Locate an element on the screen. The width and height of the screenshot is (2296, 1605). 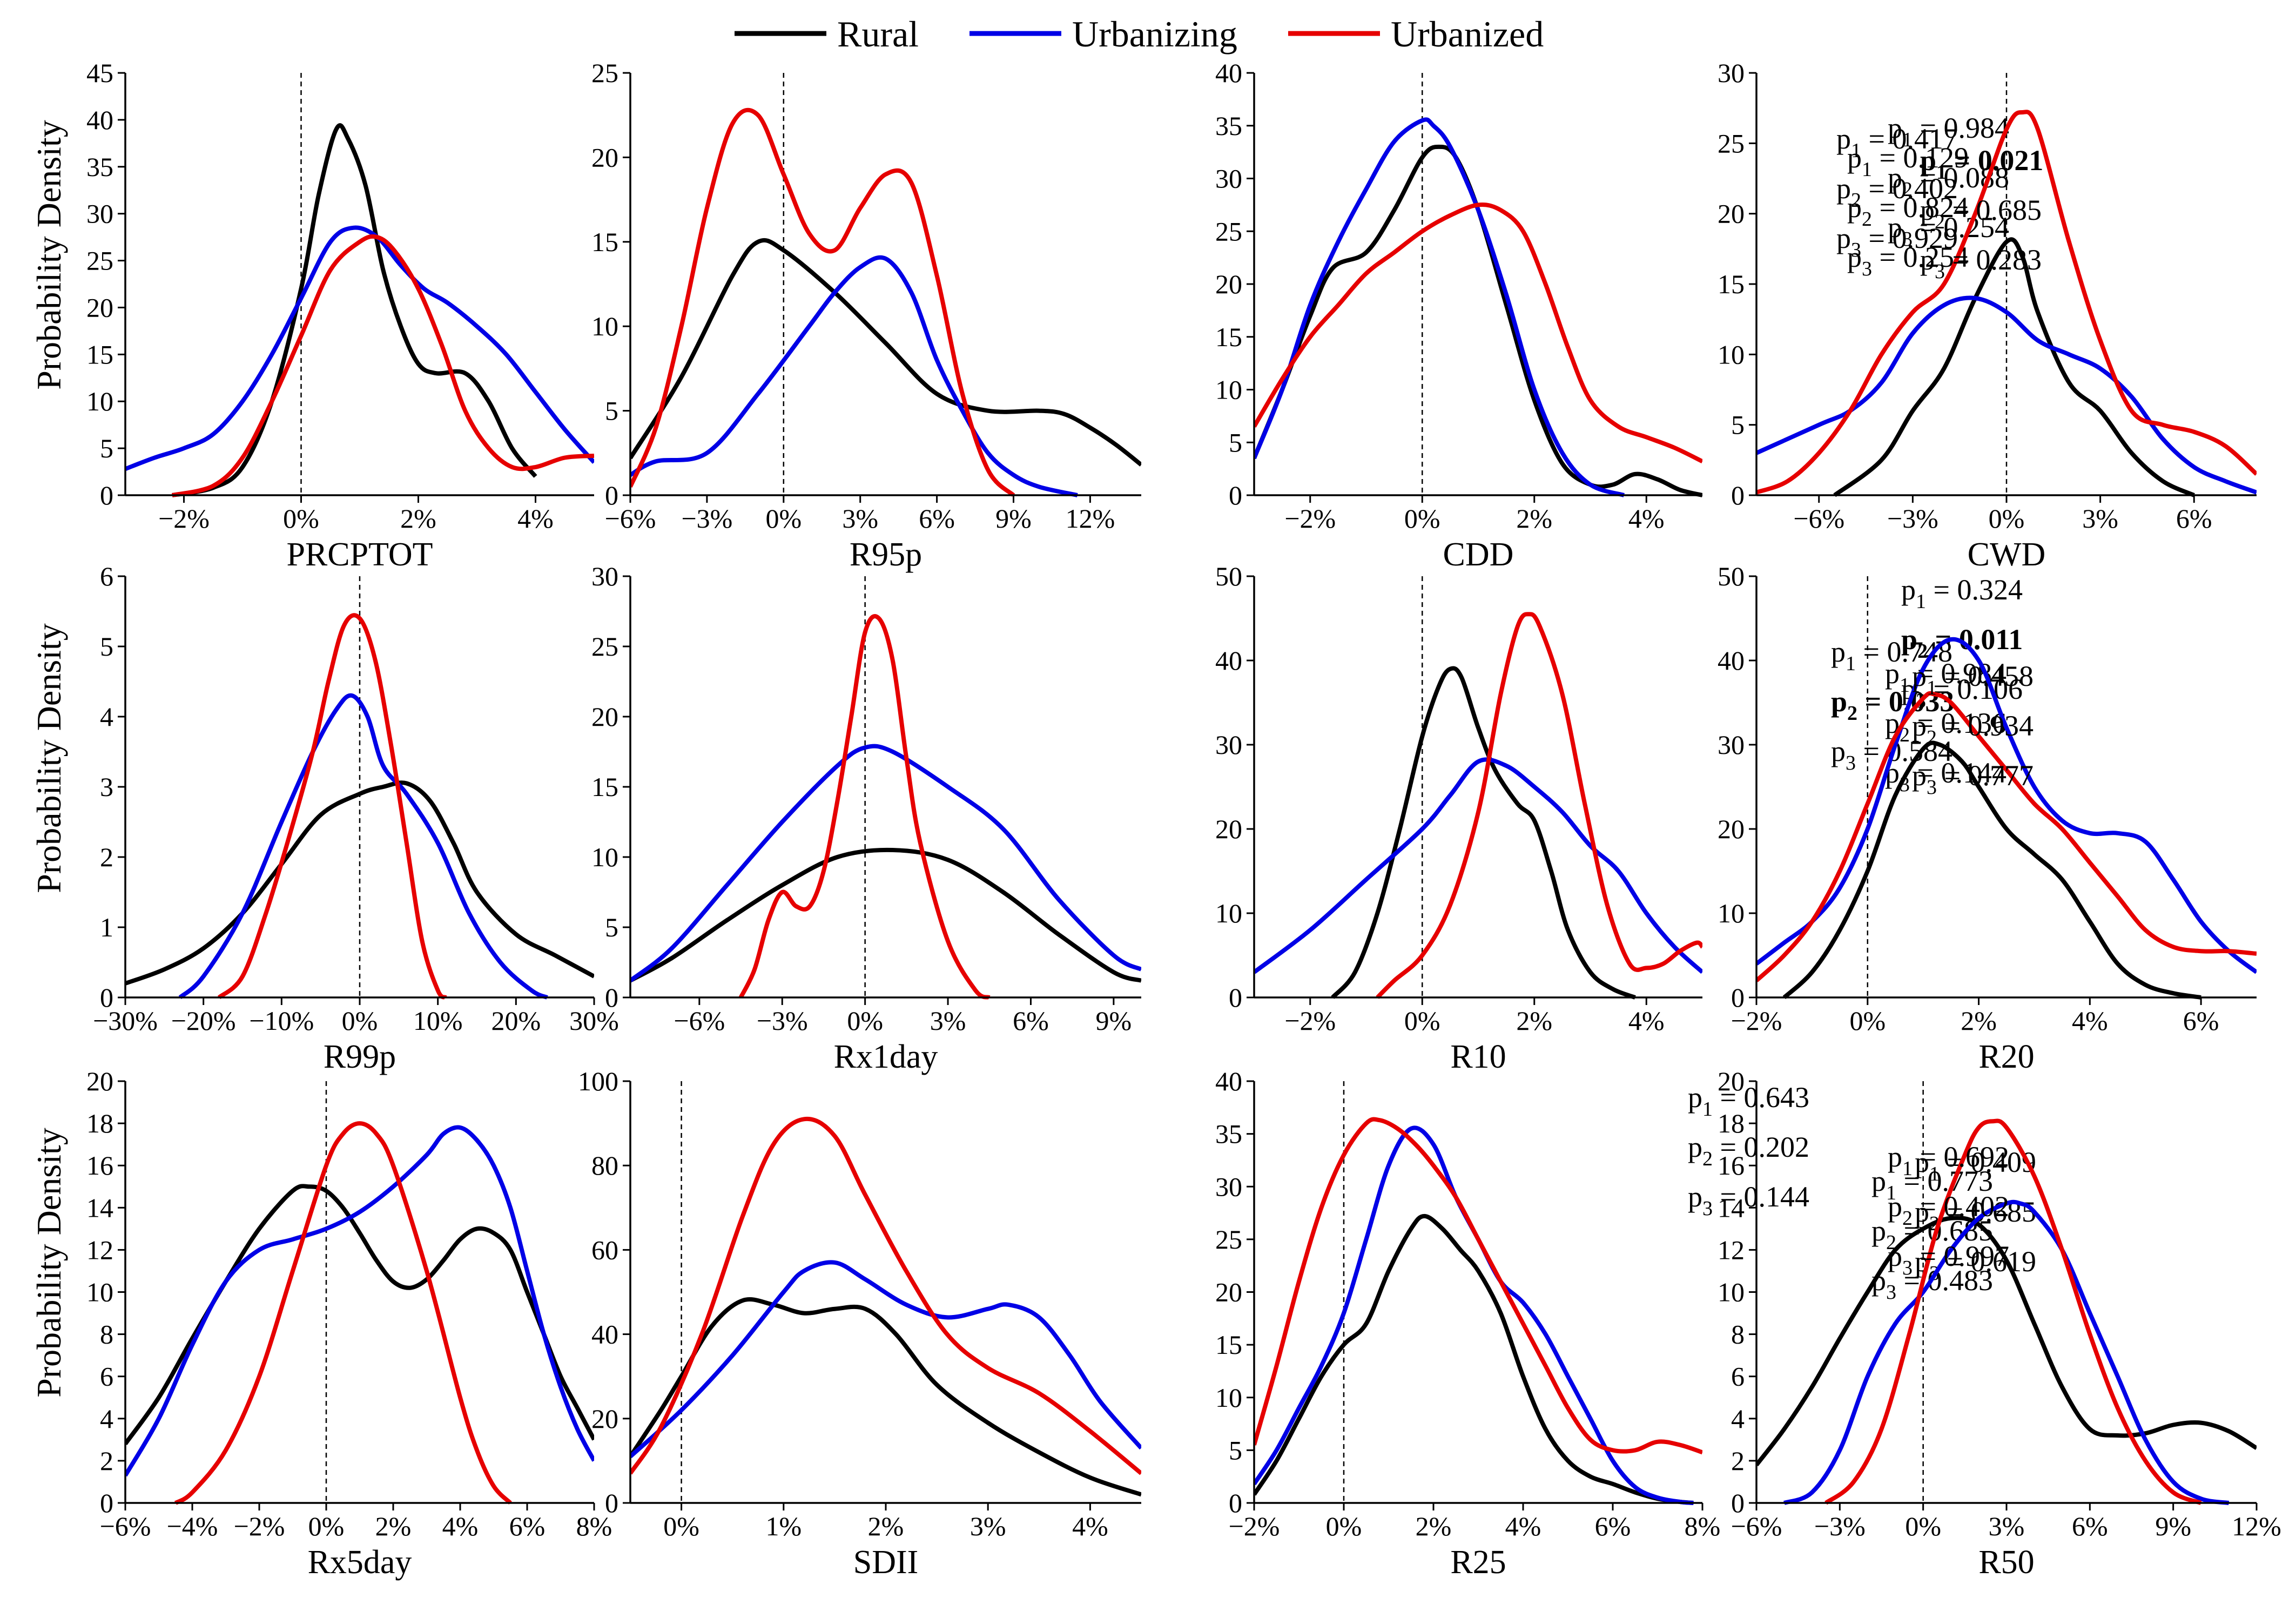
p-value-1: p1 = 0.021 is located at coordinates (1981, 164).